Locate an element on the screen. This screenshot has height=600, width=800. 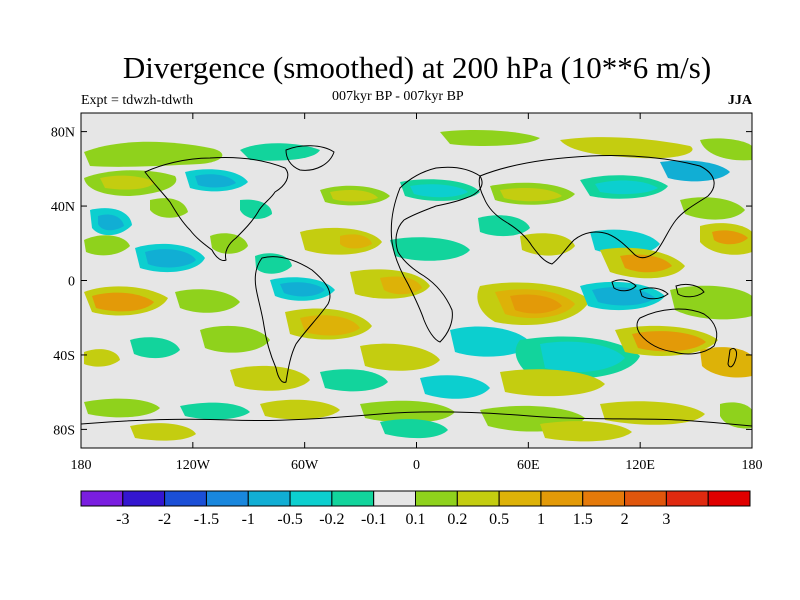
y-tick-label: 80S is located at coordinates (64, 430).